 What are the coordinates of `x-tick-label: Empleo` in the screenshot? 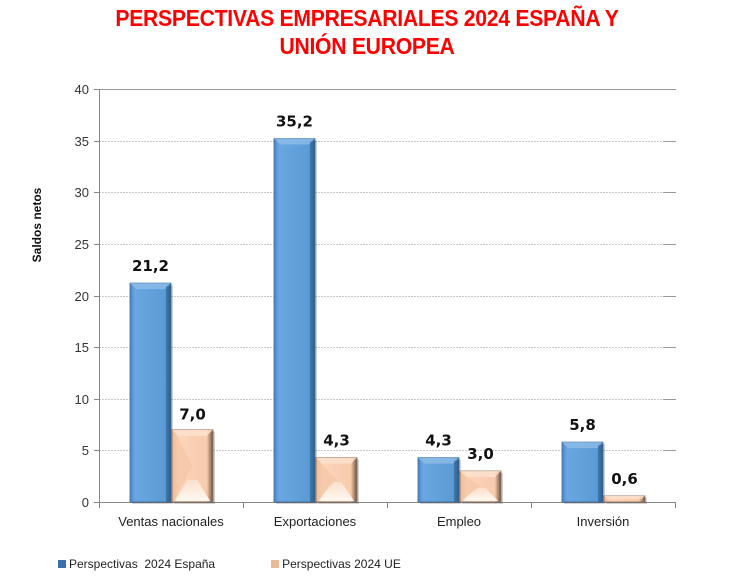 It's located at (459, 521).